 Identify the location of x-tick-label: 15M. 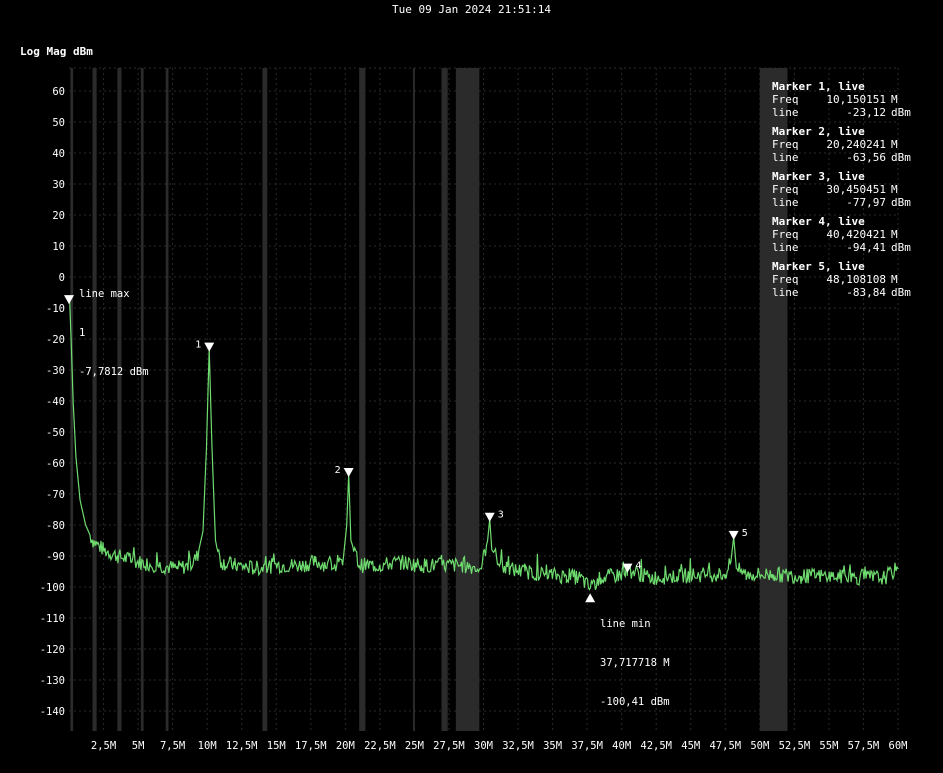
(276, 746).